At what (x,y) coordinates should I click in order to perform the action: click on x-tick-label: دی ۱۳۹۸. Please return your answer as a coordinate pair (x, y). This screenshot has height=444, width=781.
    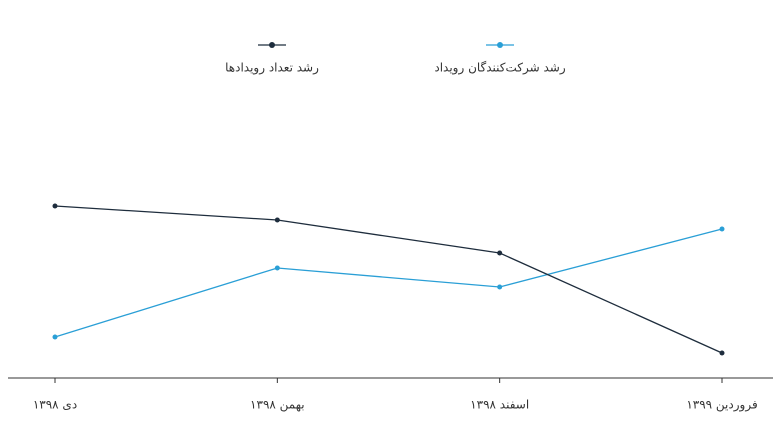
    Looking at the image, I should click on (55, 405).